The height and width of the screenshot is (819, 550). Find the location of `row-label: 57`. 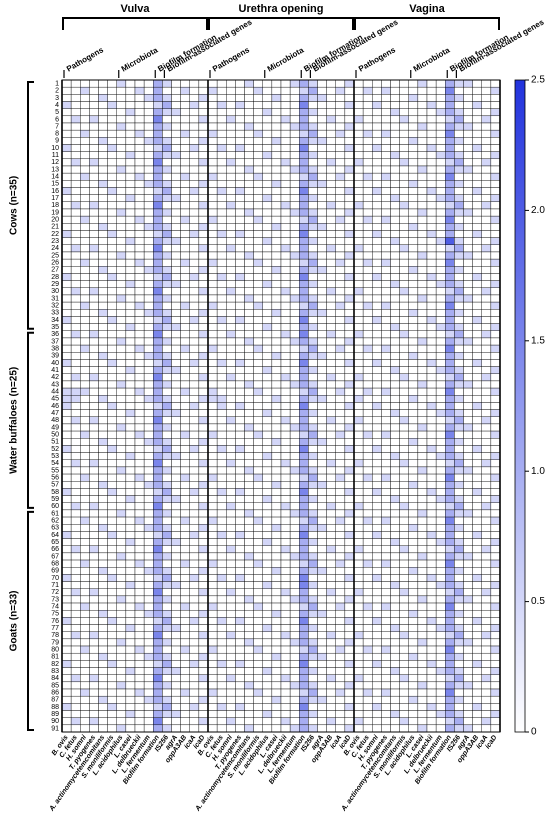

row-label: 57 is located at coordinates (55, 485).